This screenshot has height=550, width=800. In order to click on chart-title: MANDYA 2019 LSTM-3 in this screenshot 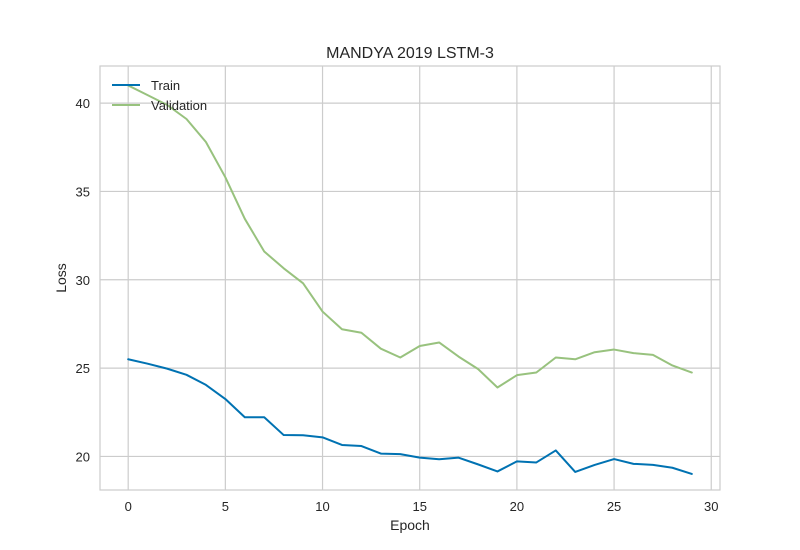, I will do `click(410, 53)`.